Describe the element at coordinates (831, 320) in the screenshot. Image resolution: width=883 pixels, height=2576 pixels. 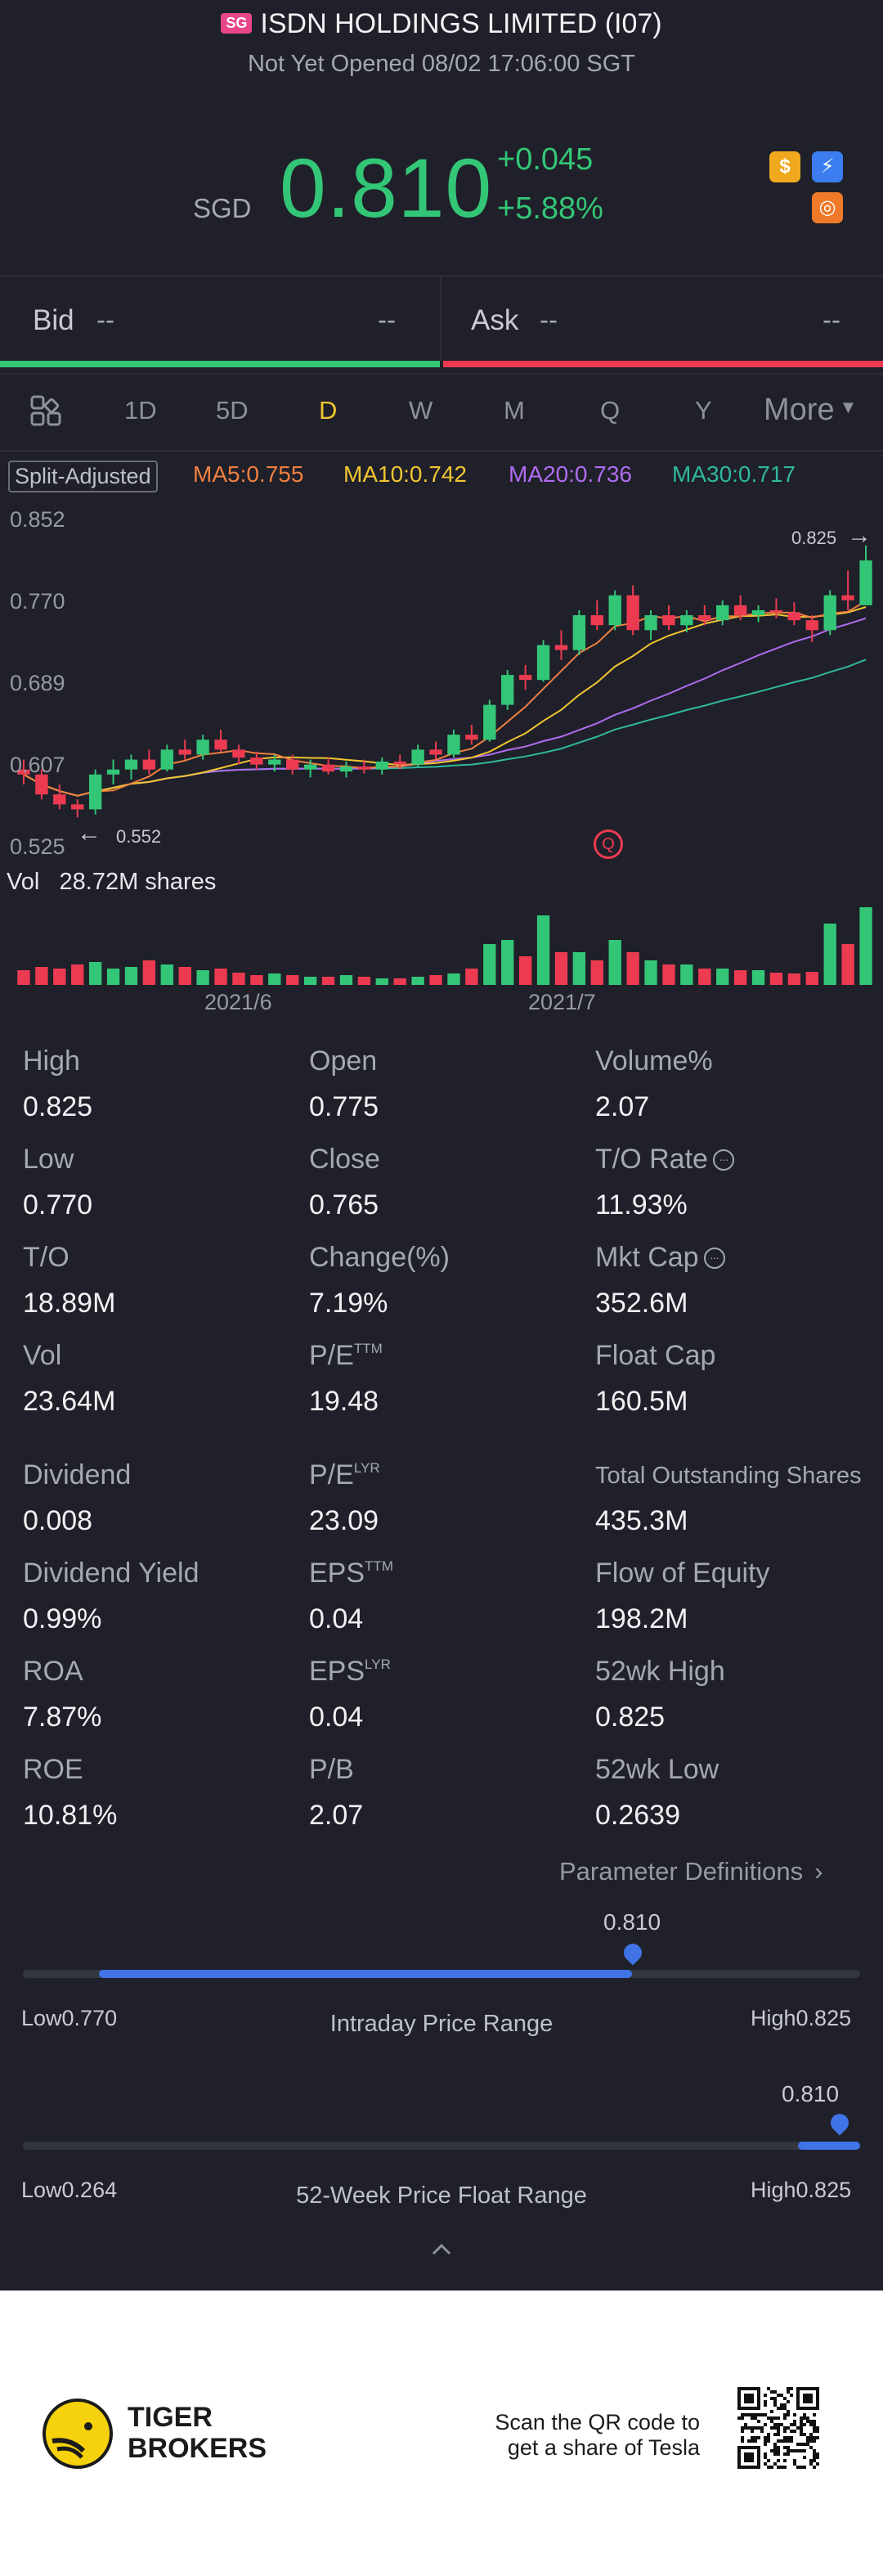
I see `ask-size: --` at that location.